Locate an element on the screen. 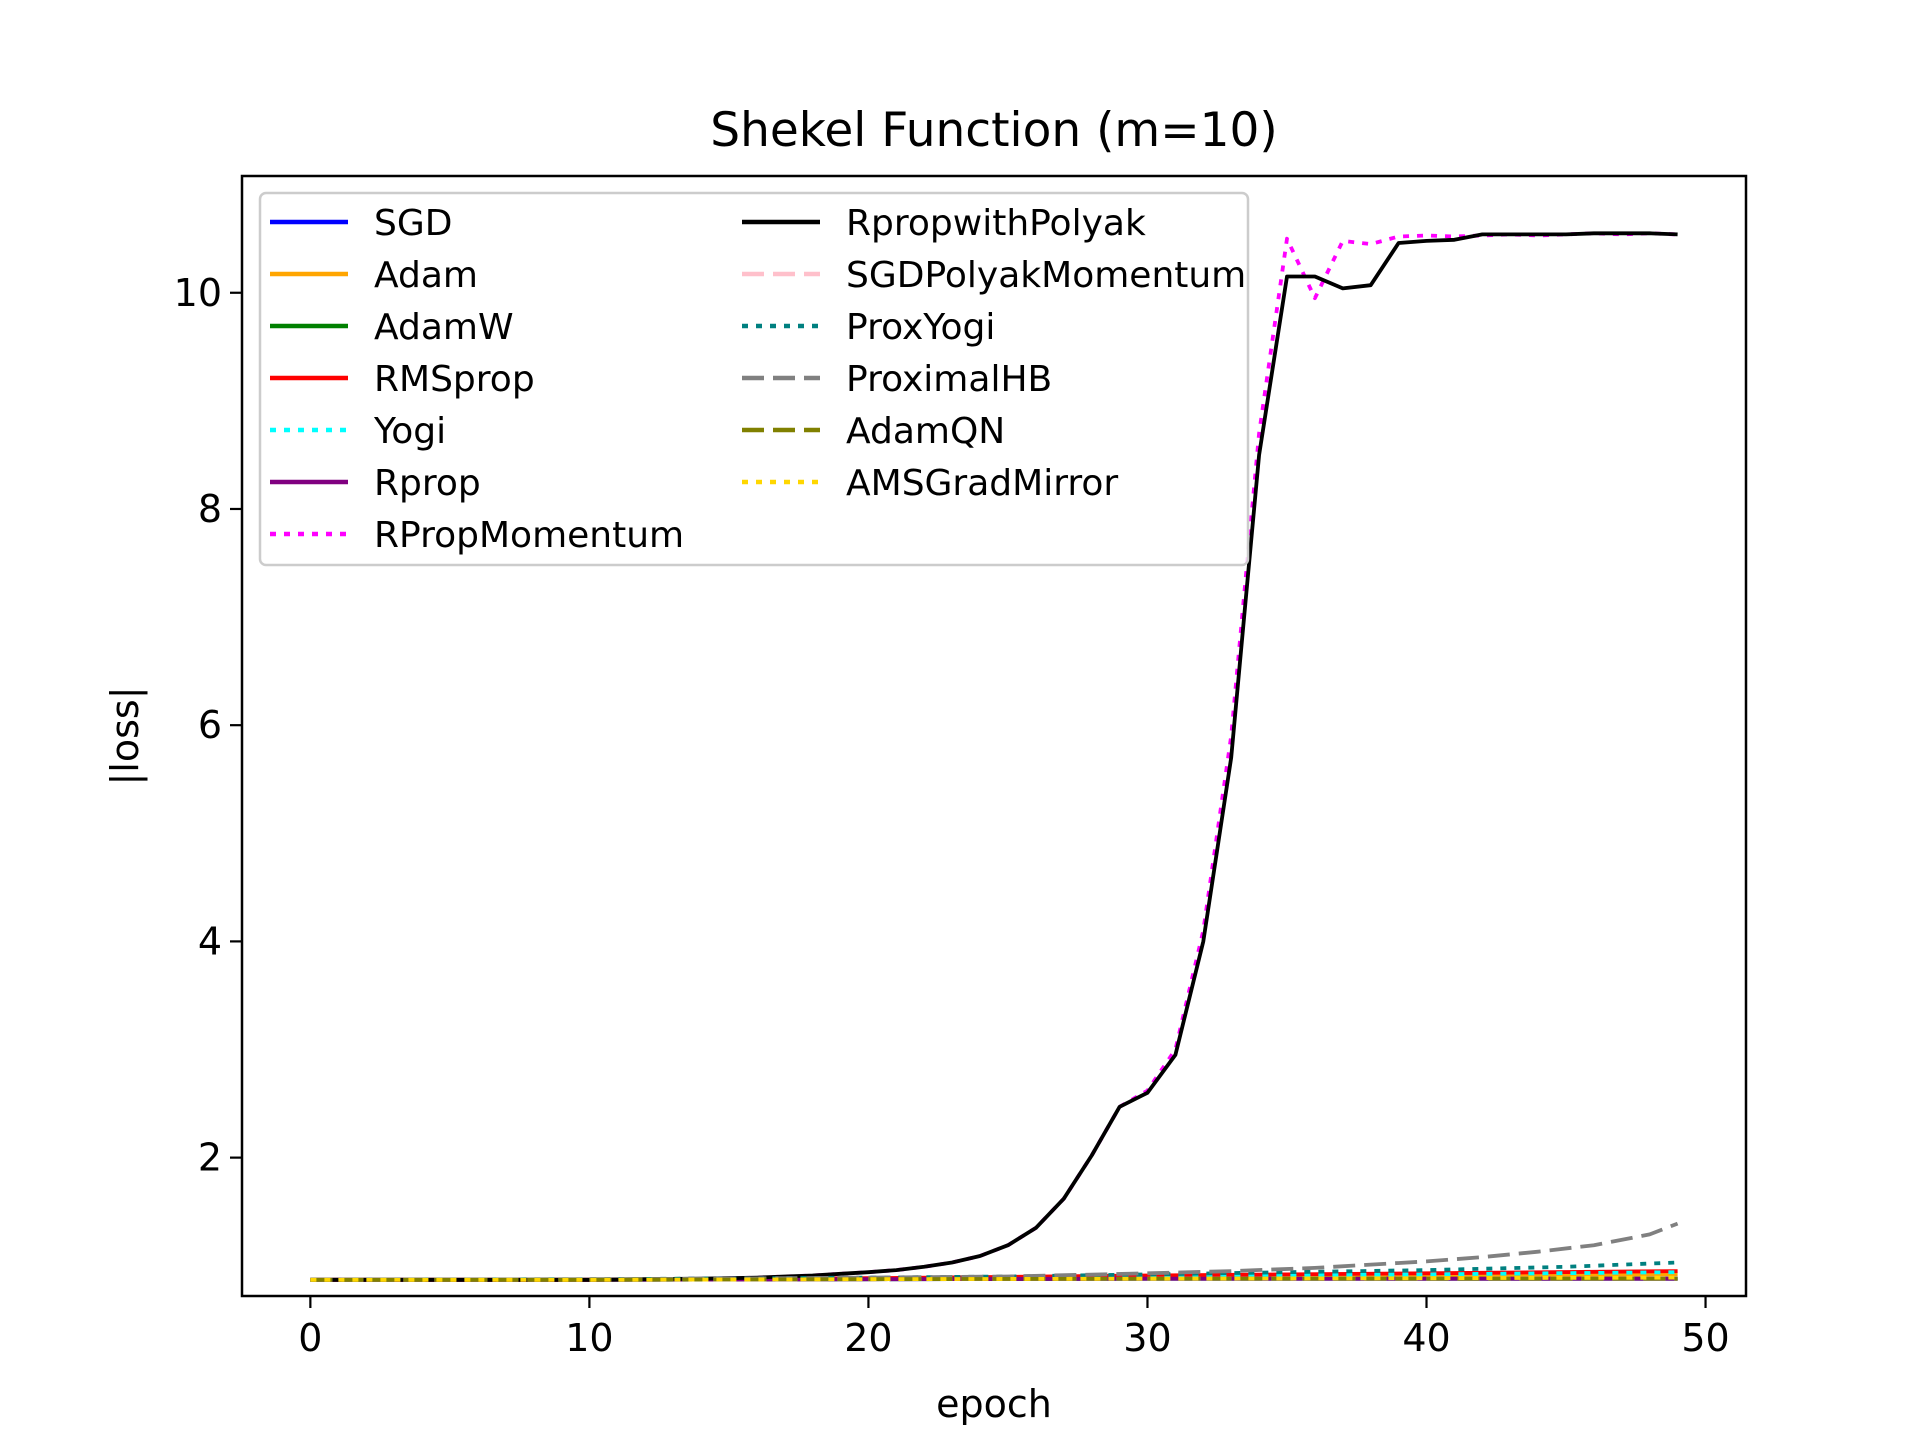 The image size is (1920, 1444). legend-label-4: Yogi is located at coordinates (409, 431).